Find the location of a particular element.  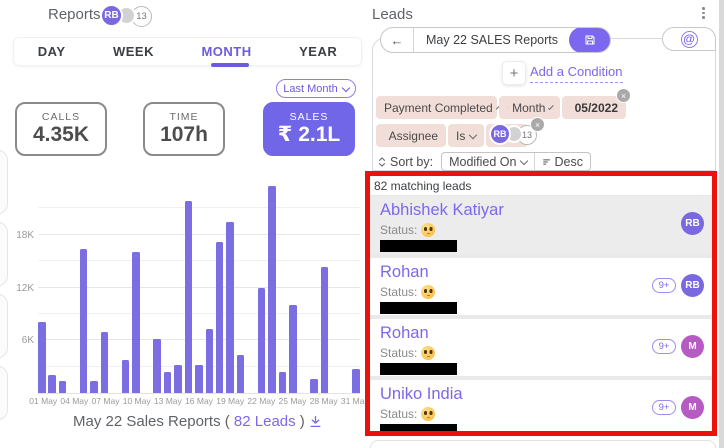

gridline-18k is located at coordinates (199, 234).